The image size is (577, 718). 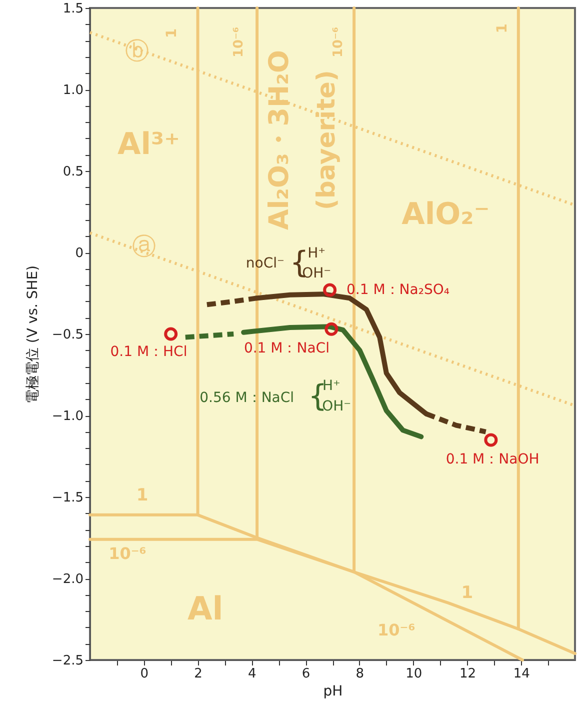 I want to click on y-tick-label: −2.5, so click(x=68, y=661).